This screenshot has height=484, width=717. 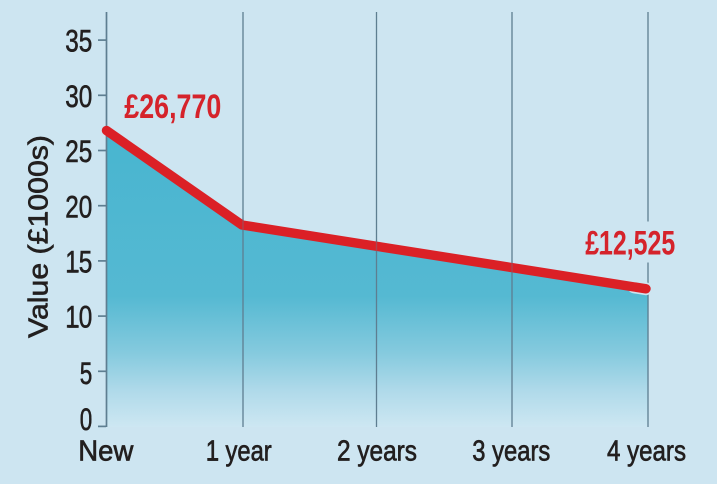 What do you see at coordinates (86, 419) in the screenshot?
I see `svg-text: 0` at bounding box center [86, 419].